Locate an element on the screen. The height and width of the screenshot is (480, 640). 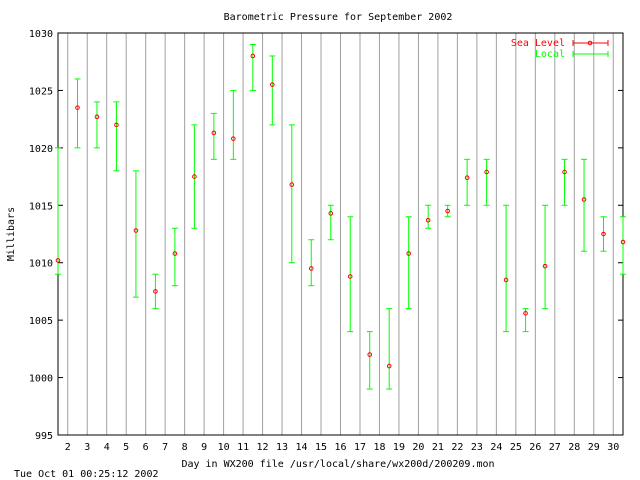
legend-local-sample is located at coordinates (590, 54).